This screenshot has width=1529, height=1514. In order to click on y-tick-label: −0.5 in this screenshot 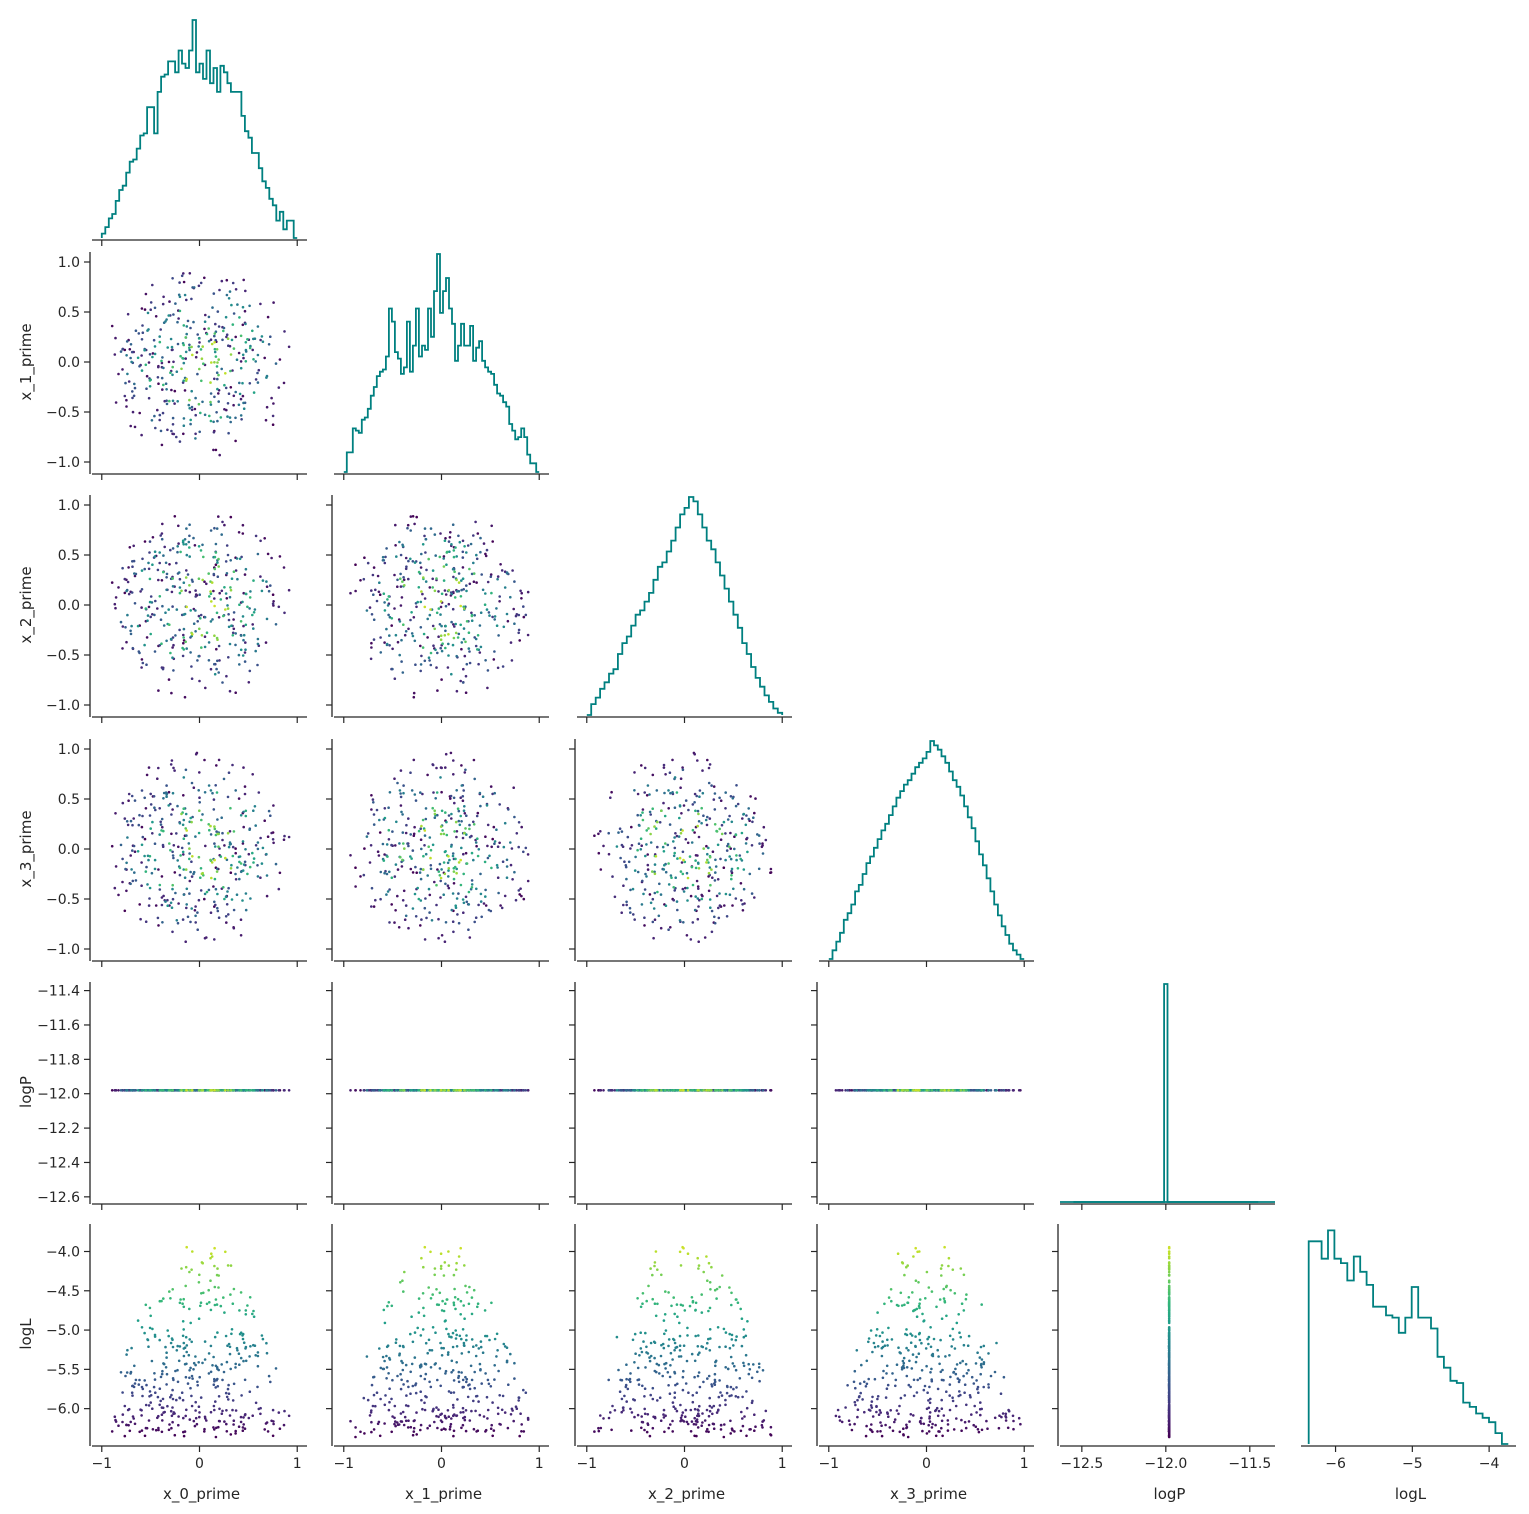, I will do `click(63, 656)`.